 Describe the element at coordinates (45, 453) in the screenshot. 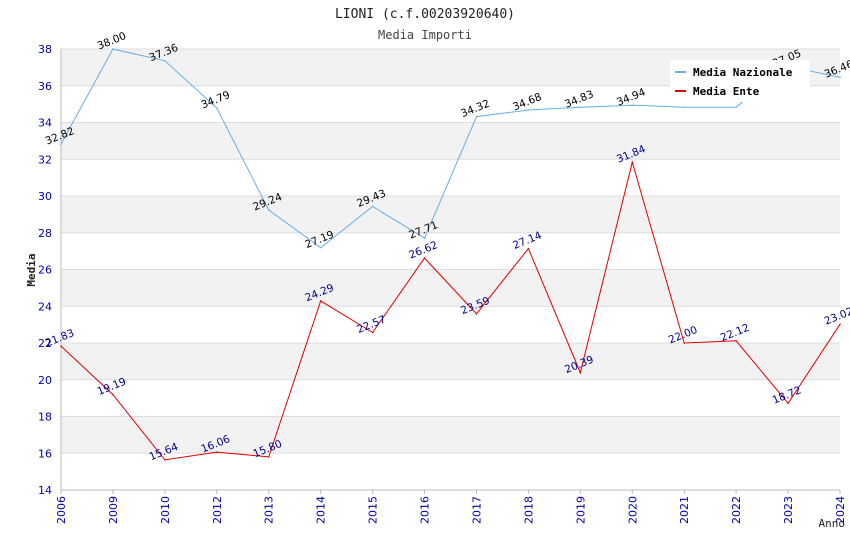

I see `y-tick-label: 16` at that location.